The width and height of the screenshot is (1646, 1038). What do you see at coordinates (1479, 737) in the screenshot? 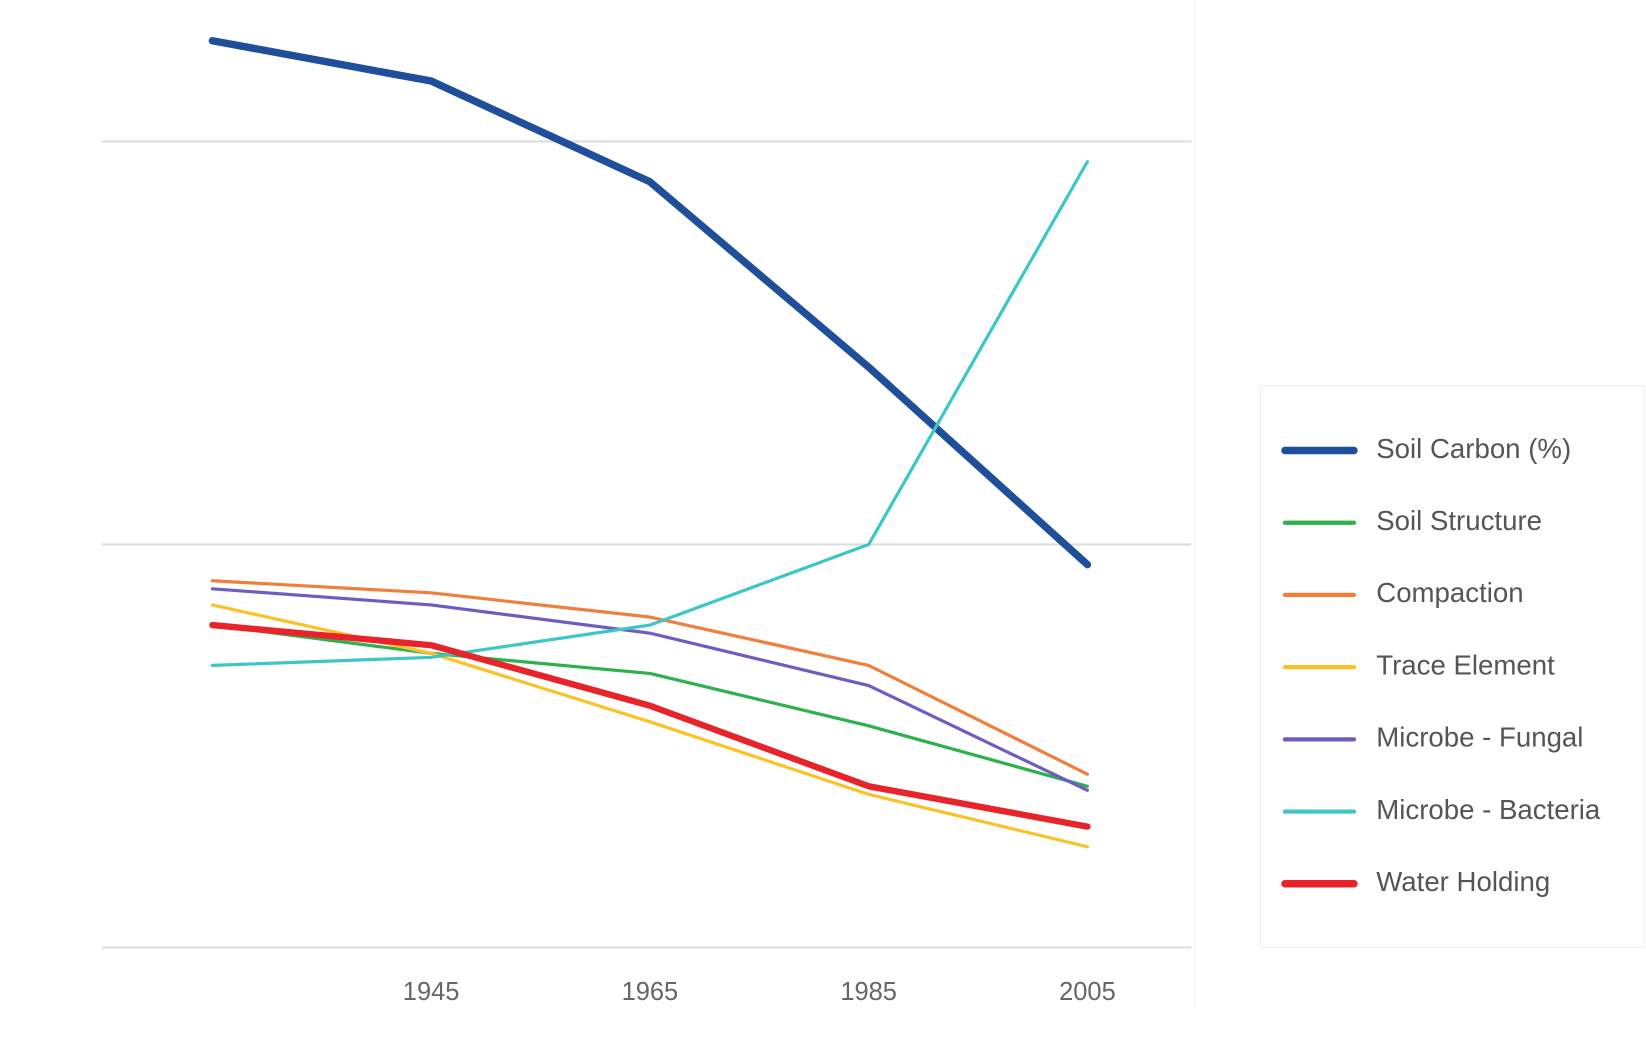
I see `legend-label: Microbe - Fungal` at bounding box center [1479, 737].